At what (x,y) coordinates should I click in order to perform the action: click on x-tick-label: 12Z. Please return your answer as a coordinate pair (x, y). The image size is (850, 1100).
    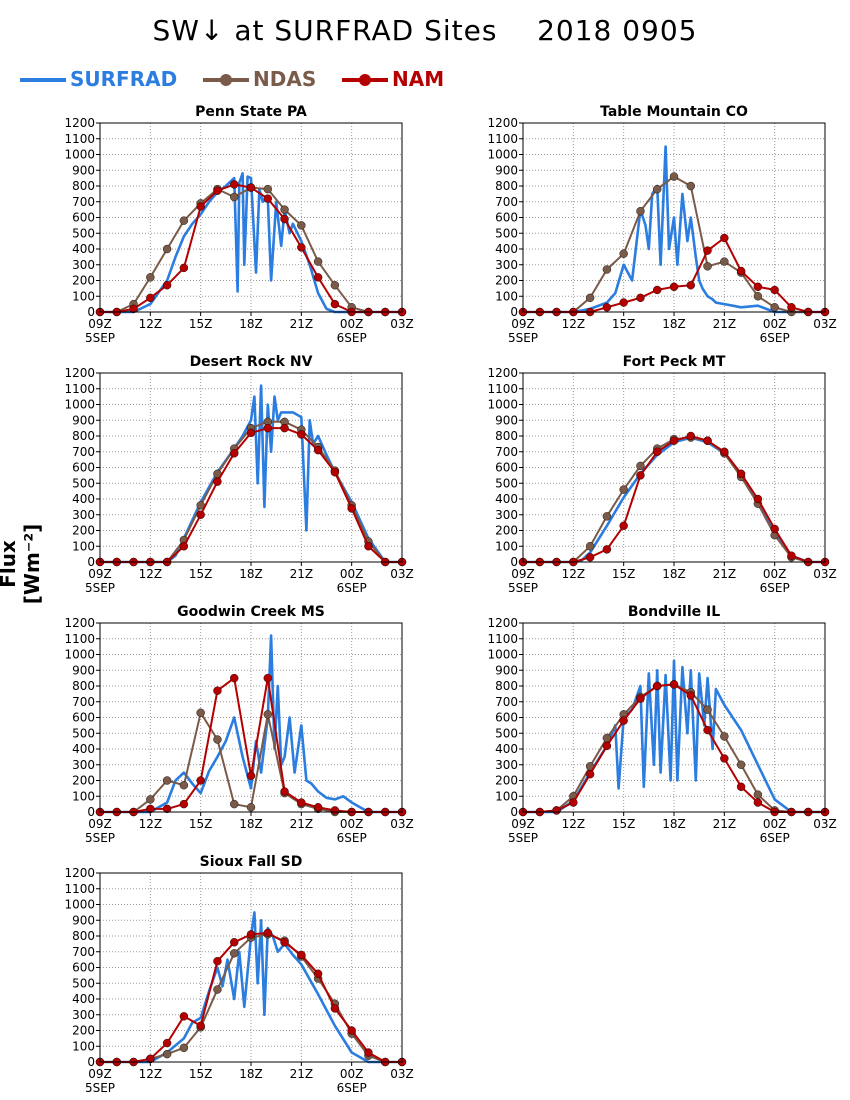
    Looking at the image, I should click on (574, 324).